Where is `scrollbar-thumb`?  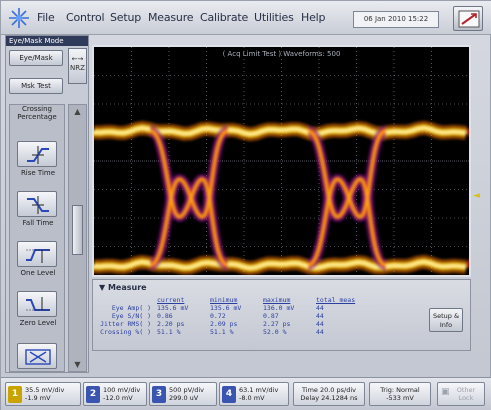 scrollbar-thumb is located at coordinates (77, 230).